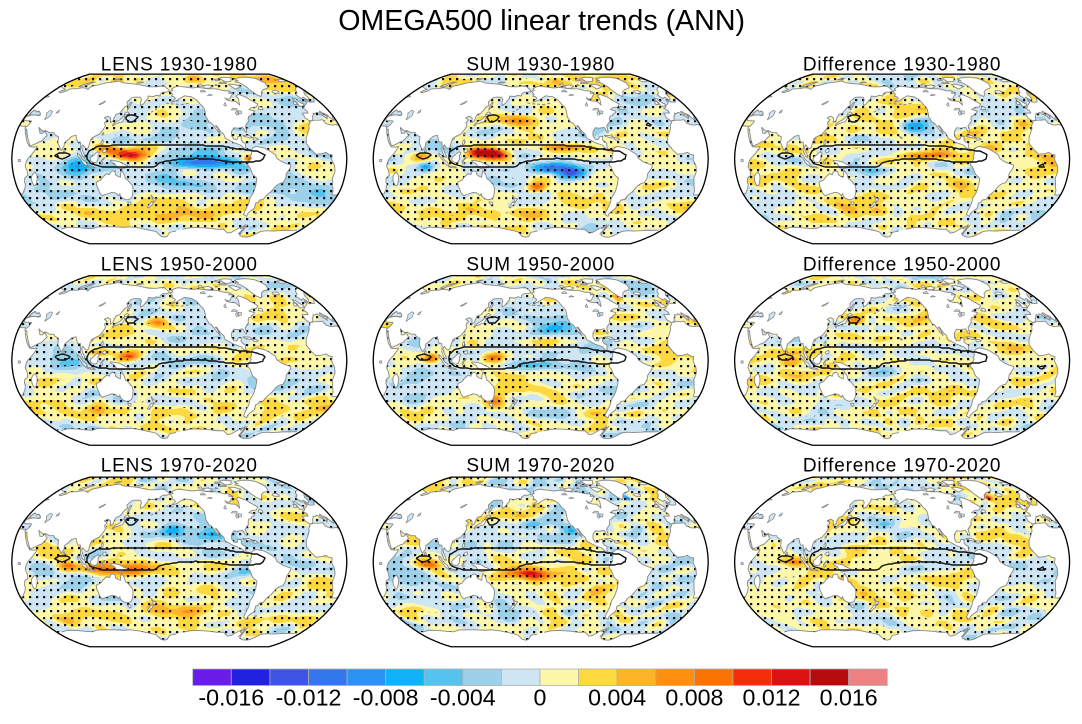 This screenshot has width=1082, height=724. What do you see at coordinates (771, 698) in the screenshot?
I see `svg-text: 0.012` at bounding box center [771, 698].